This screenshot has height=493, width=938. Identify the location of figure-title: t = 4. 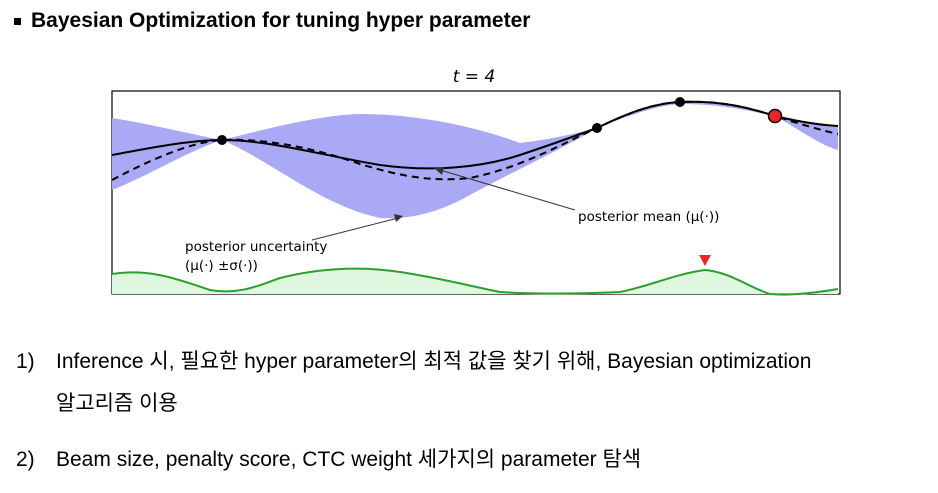
(474, 77).